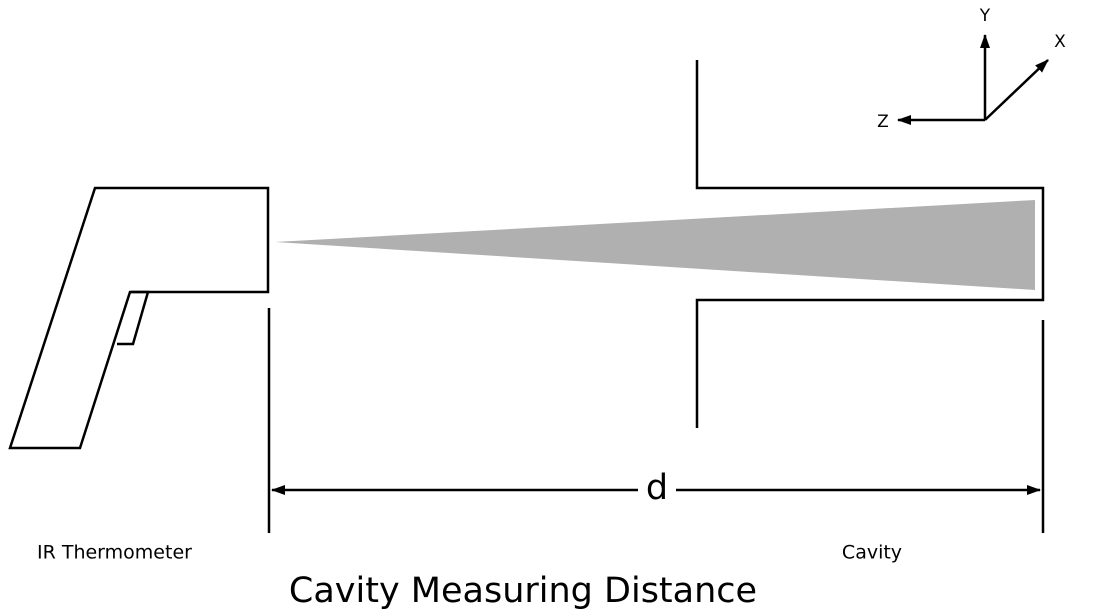 The height and width of the screenshot is (616, 1103). What do you see at coordinates (1060, 42) in the screenshot?
I see `axis-label: X` at bounding box center [1060, 42].